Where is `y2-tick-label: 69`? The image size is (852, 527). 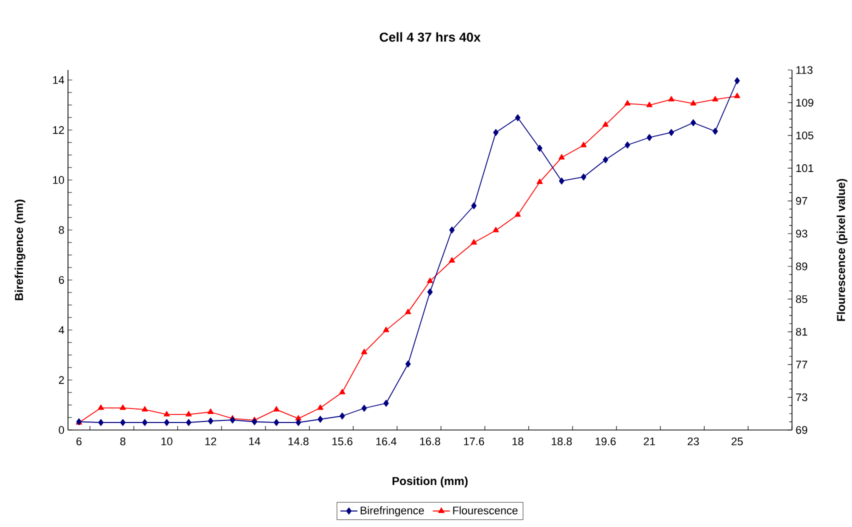 y2-tick-label: 69 is located at coordinates (802, 430).